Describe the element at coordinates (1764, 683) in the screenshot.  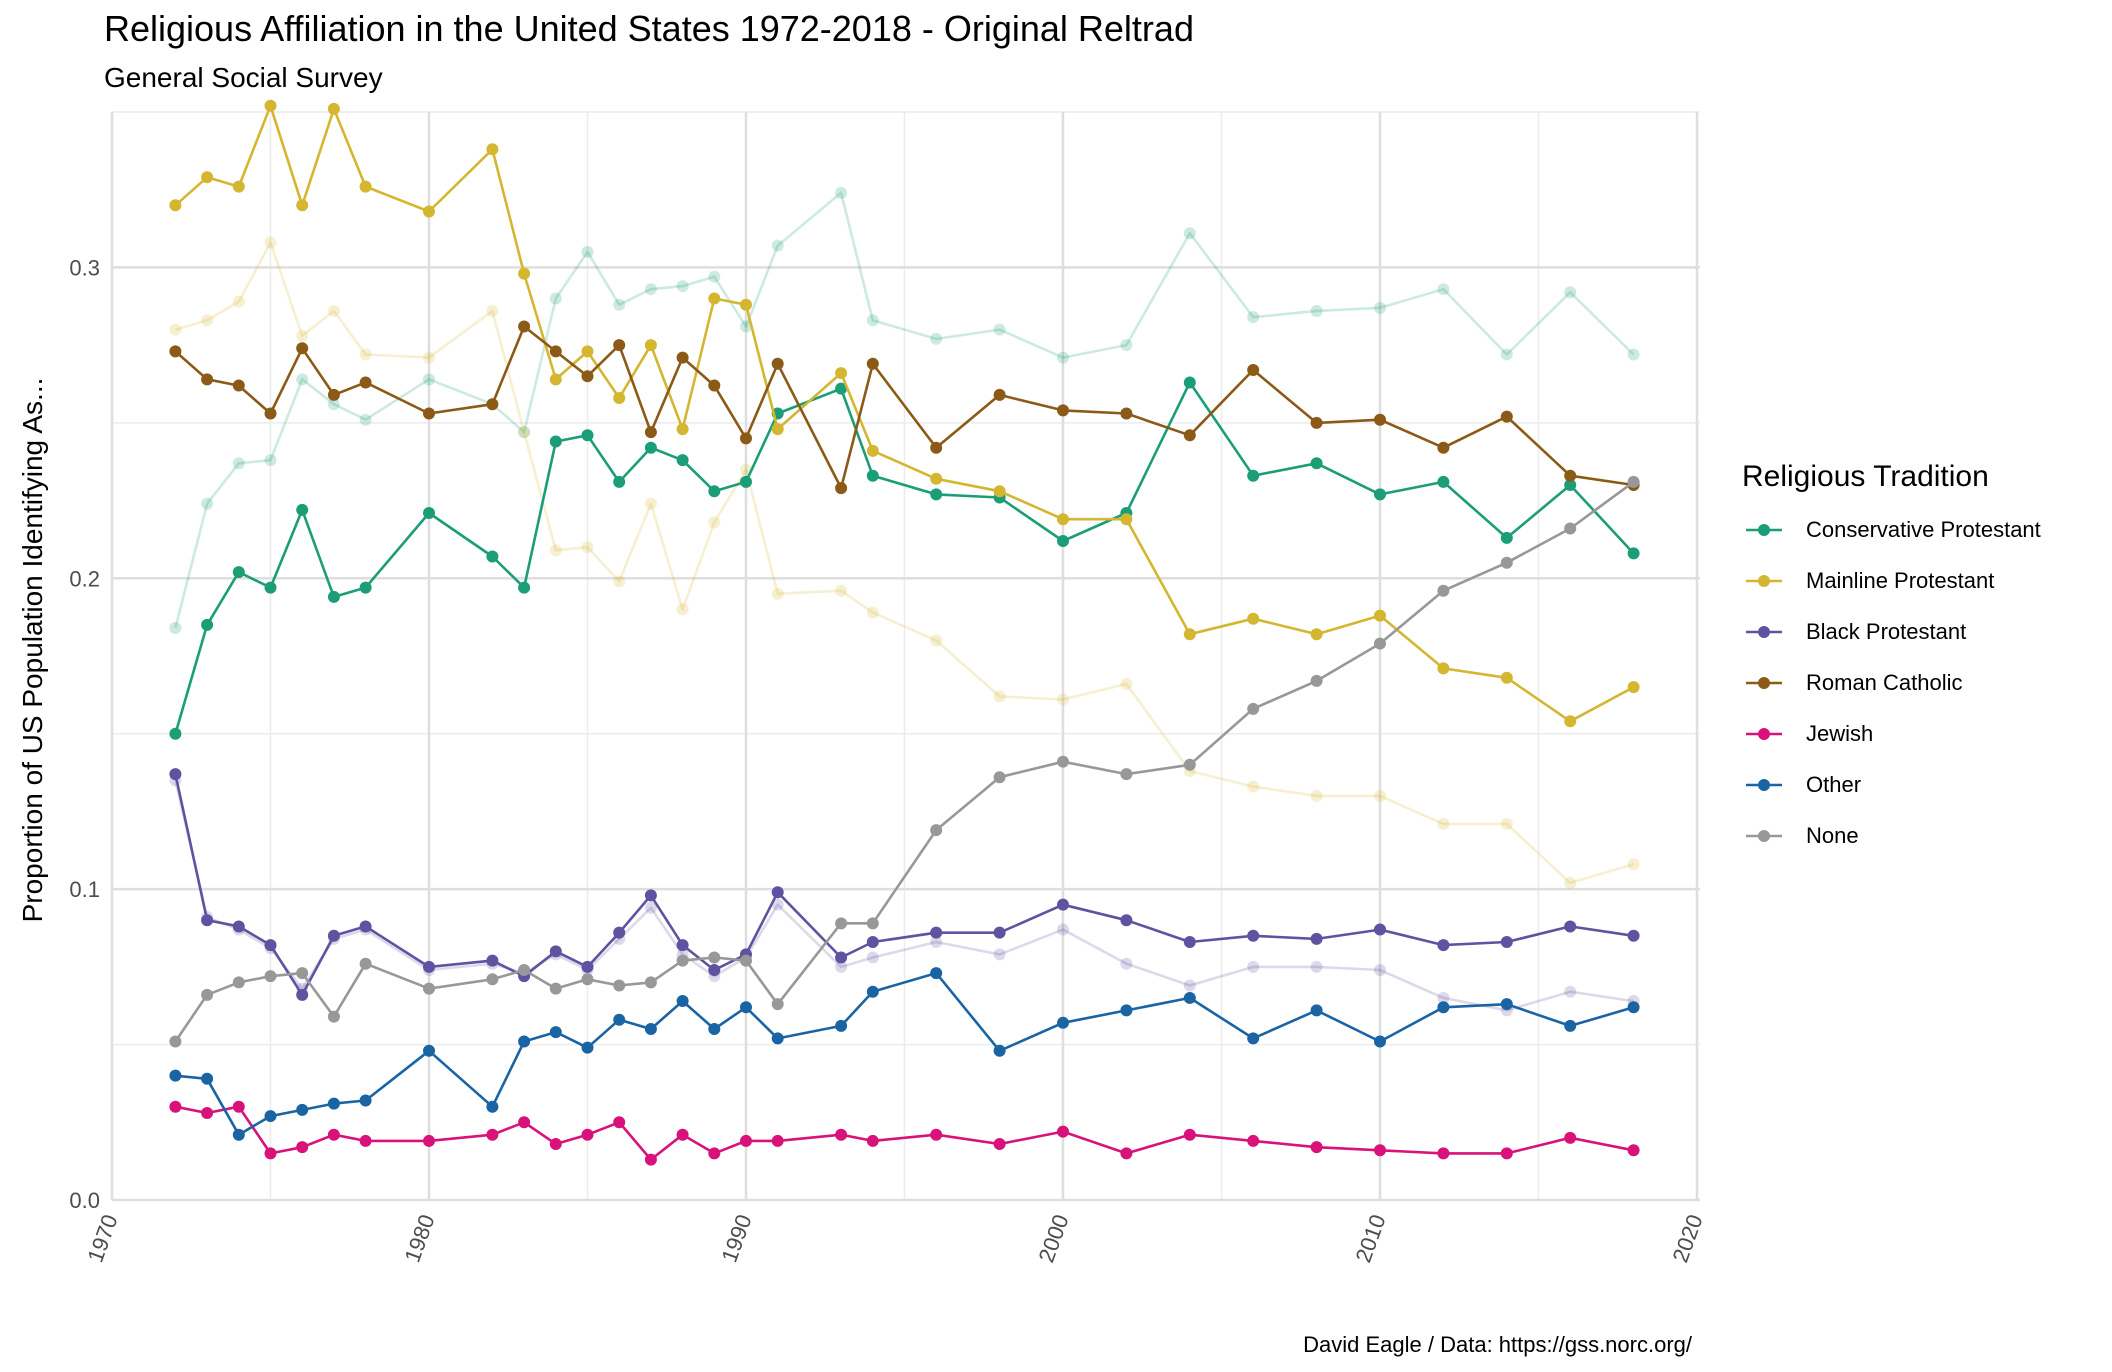
I see `legend-key-roman-catholic` at that location.